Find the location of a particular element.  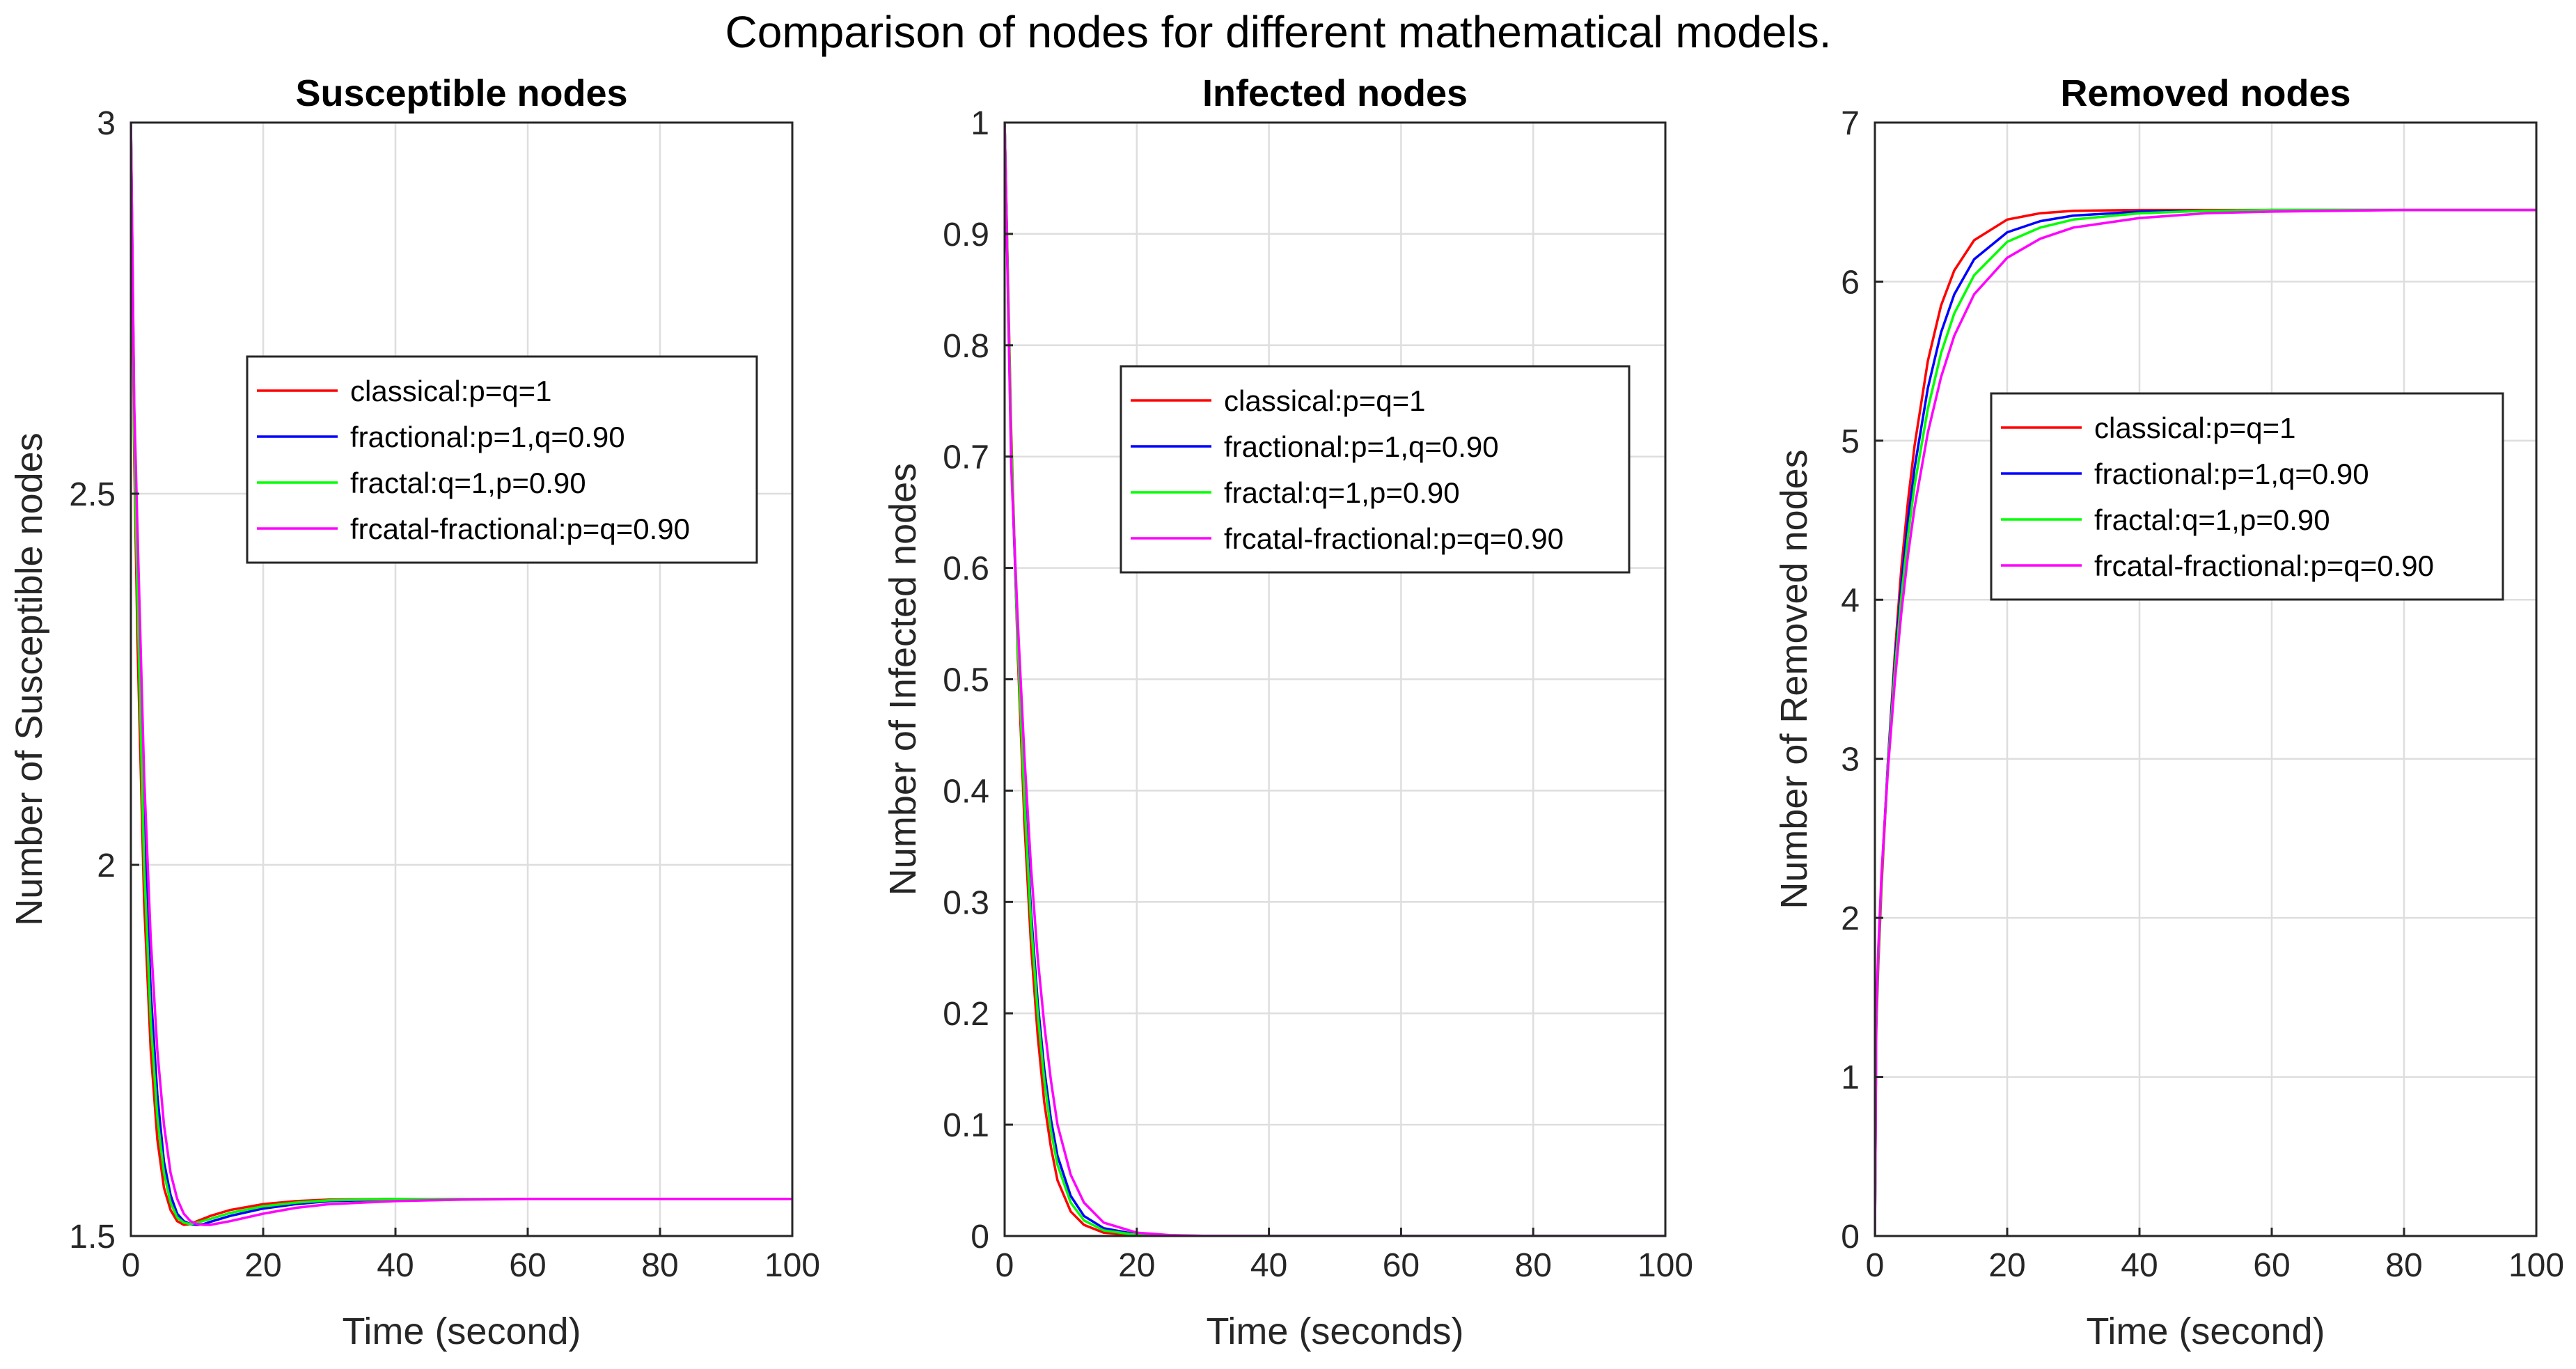

y-tick-label-infected-2: 0.2 is located at coordinates (966, 1014).